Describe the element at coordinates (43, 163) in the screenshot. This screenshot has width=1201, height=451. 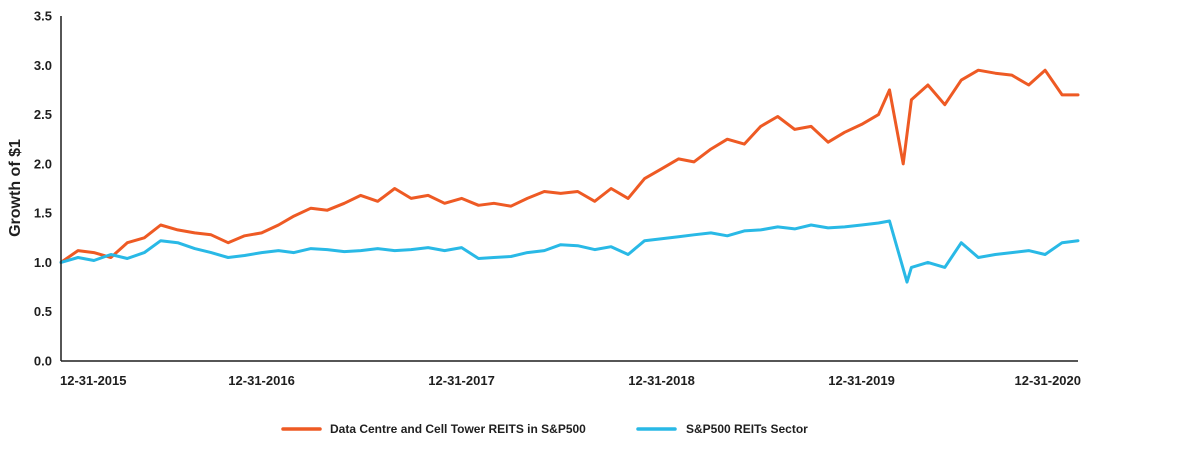
I see `y-tick-label: 2.0` at that location.